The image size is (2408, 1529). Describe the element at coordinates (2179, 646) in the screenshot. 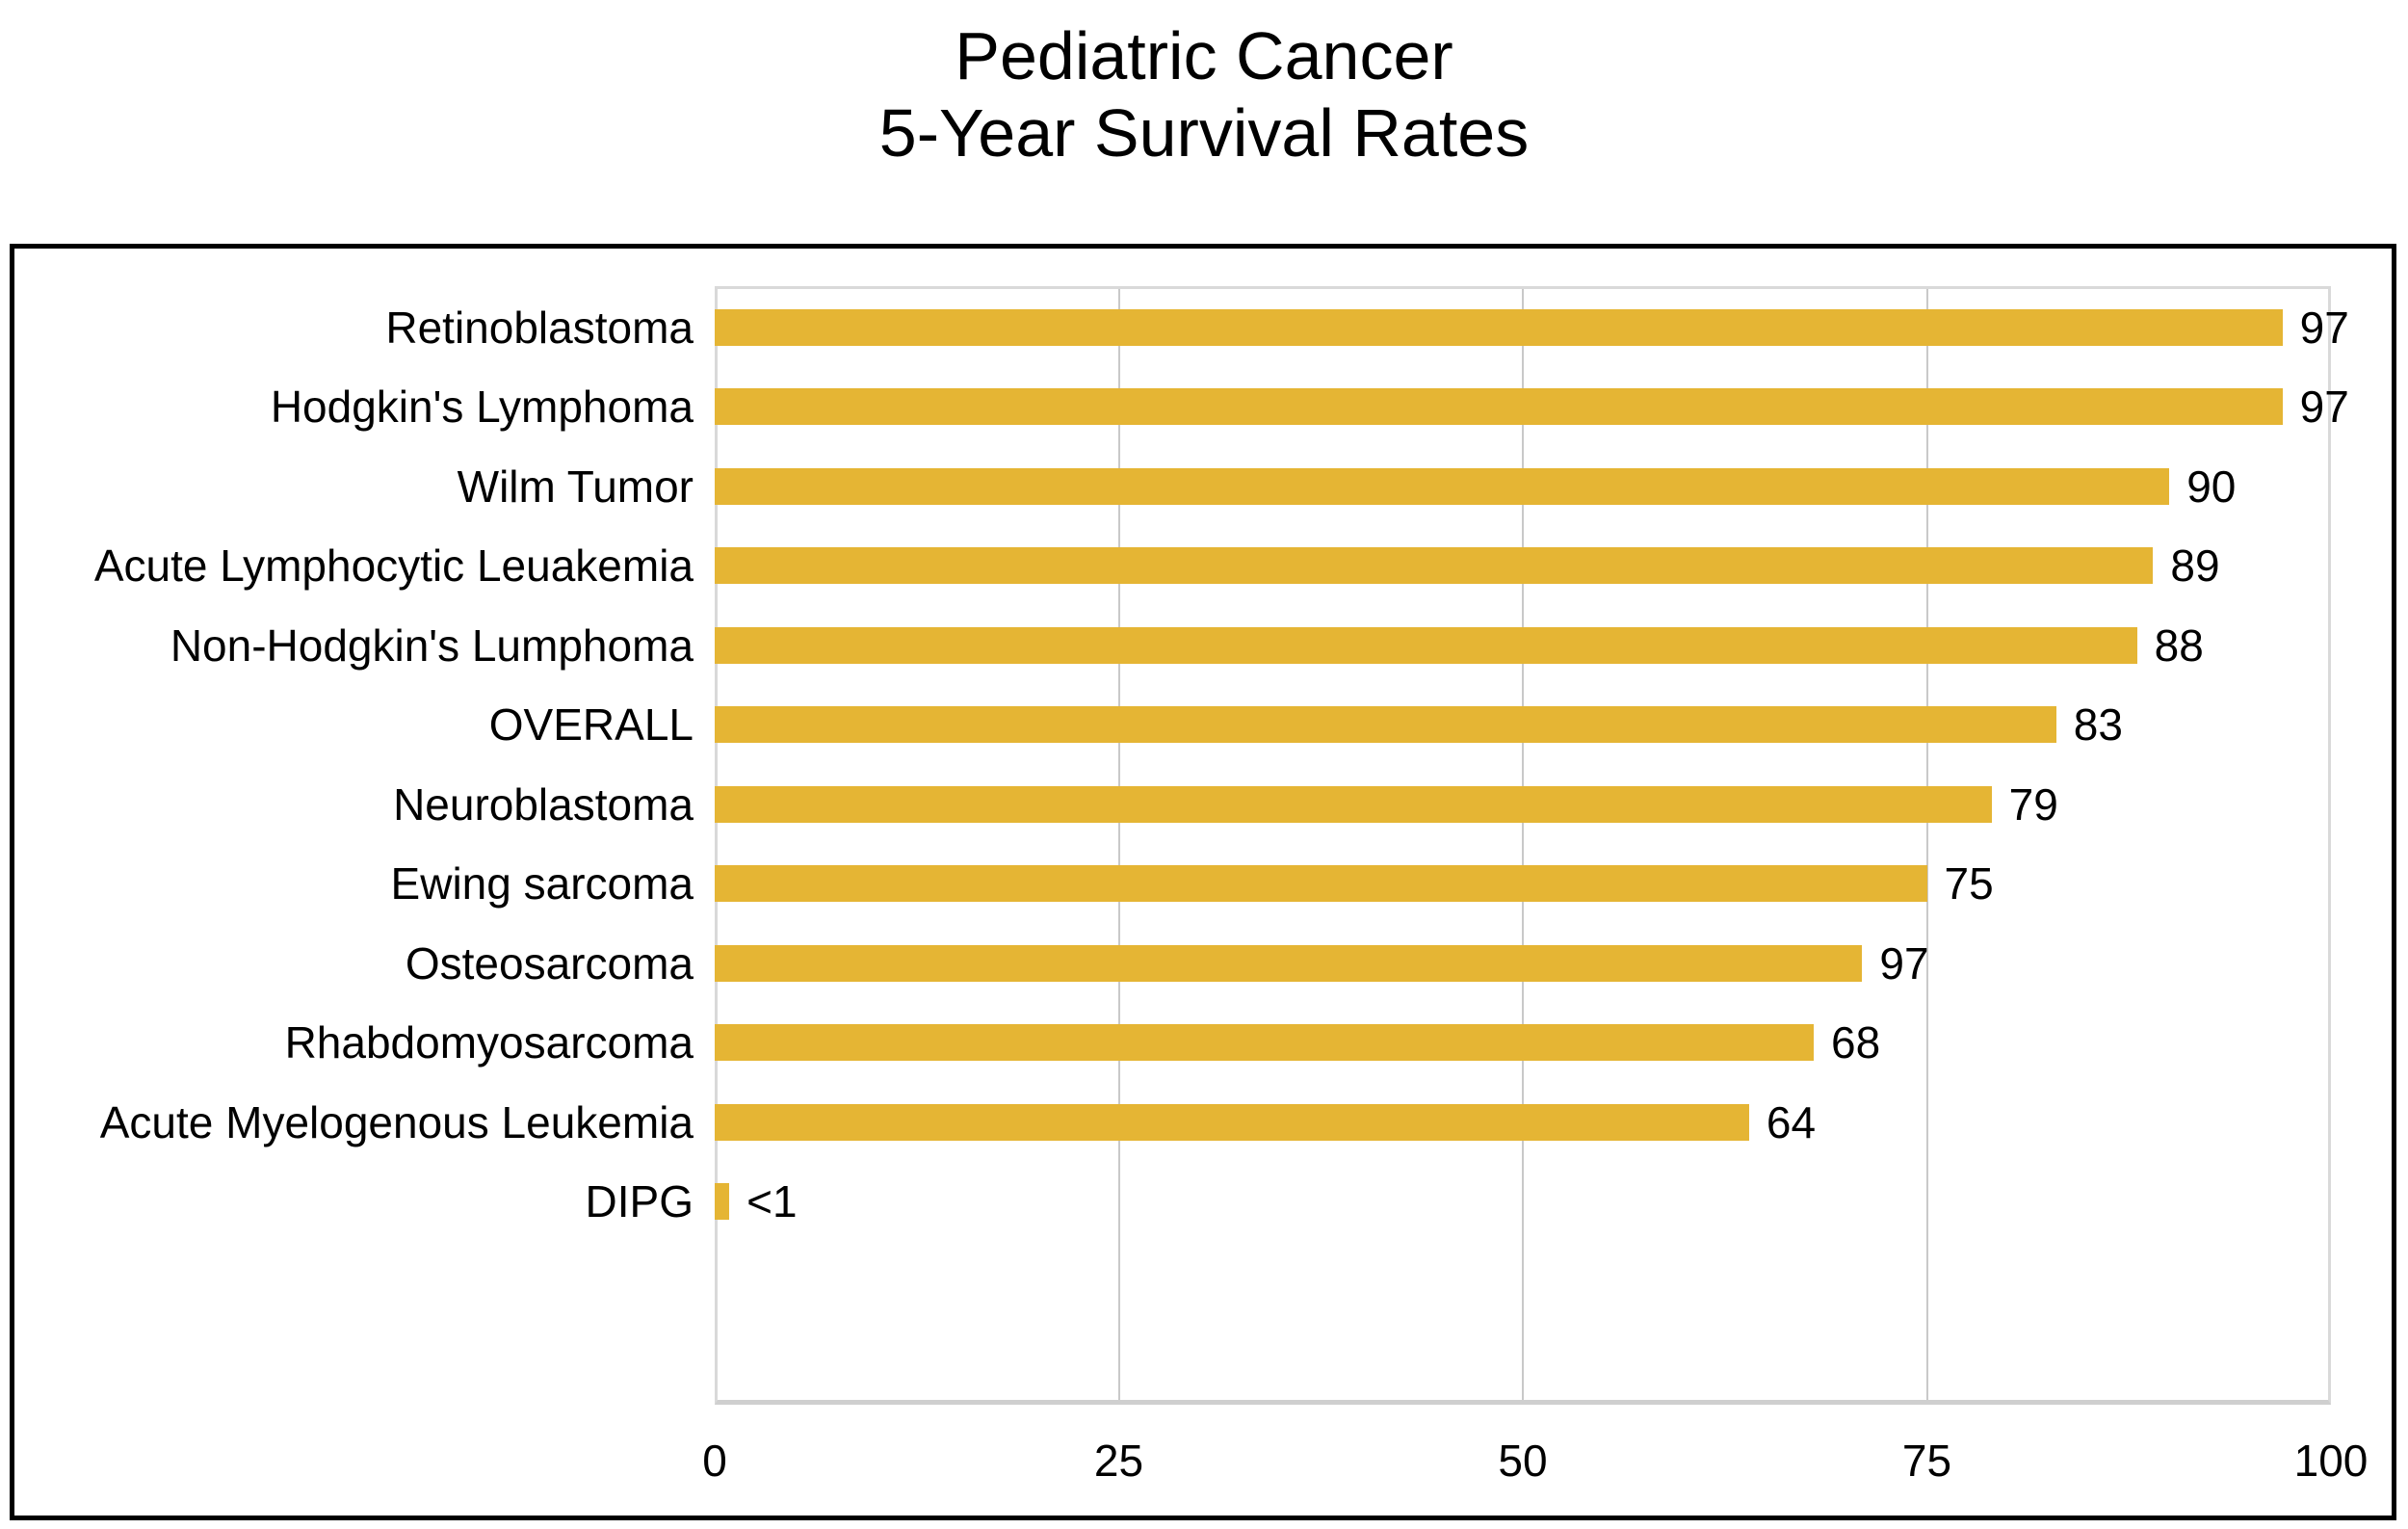

I see `value-label: 88` at that location.